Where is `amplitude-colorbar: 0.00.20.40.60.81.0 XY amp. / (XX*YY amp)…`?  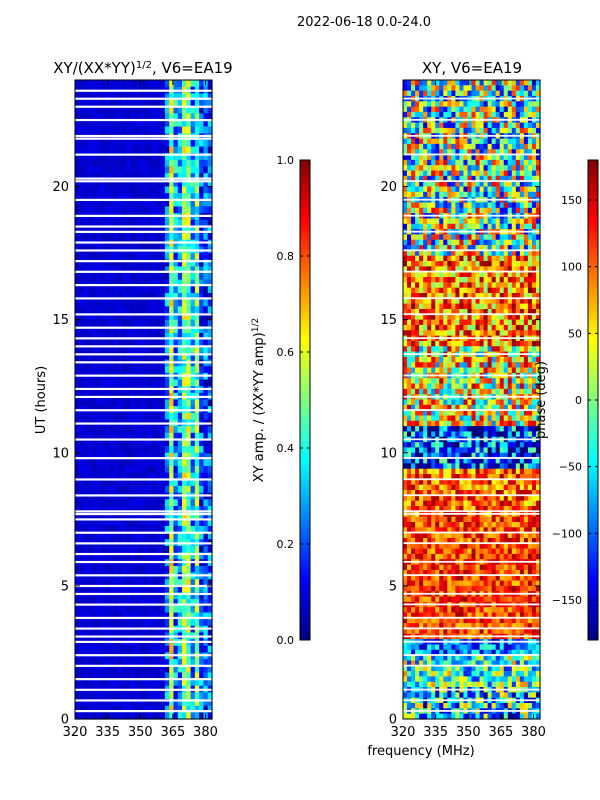
amplitude-colorbar: 0.00.20.40.60.81.0 XY amp. / (XX*YY amp)… is located at coordinates (281, 400).